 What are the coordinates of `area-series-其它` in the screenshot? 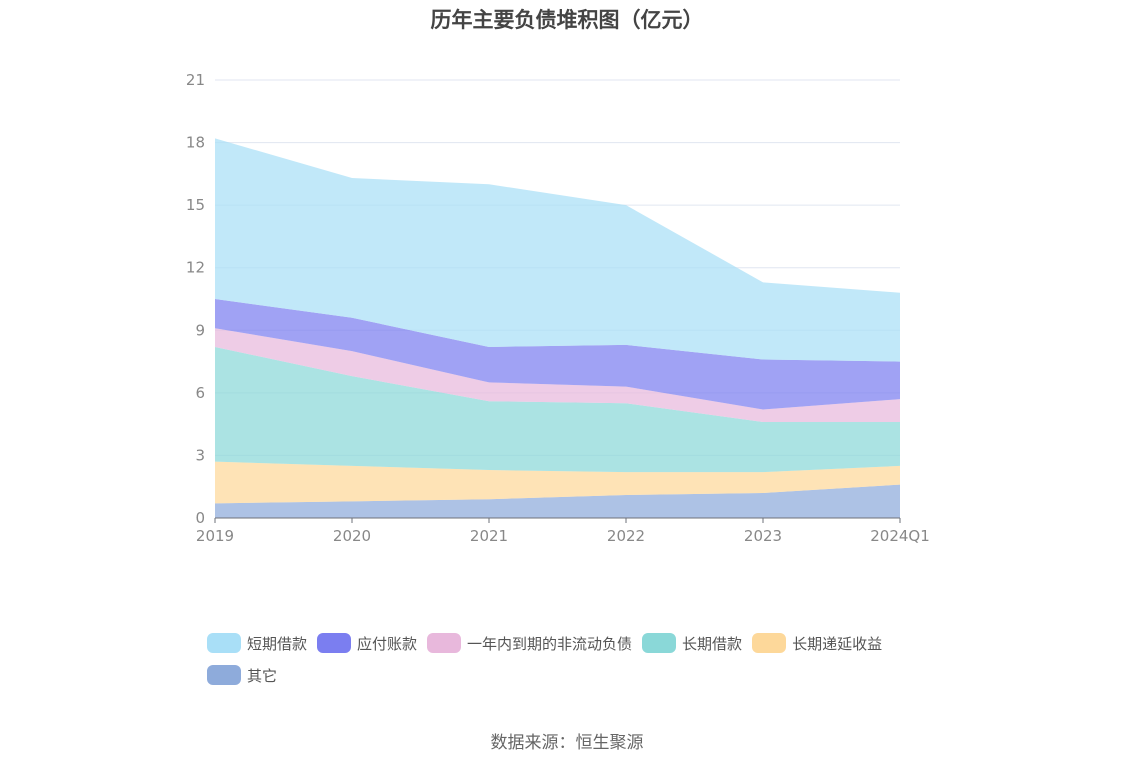 It's located at (557, 501).